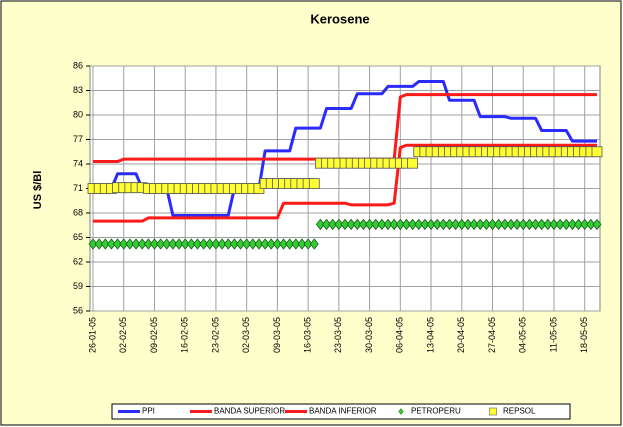 This screenshot has height=427, width=623. I want to click on y-tick-label: 86, so click(78, 65).